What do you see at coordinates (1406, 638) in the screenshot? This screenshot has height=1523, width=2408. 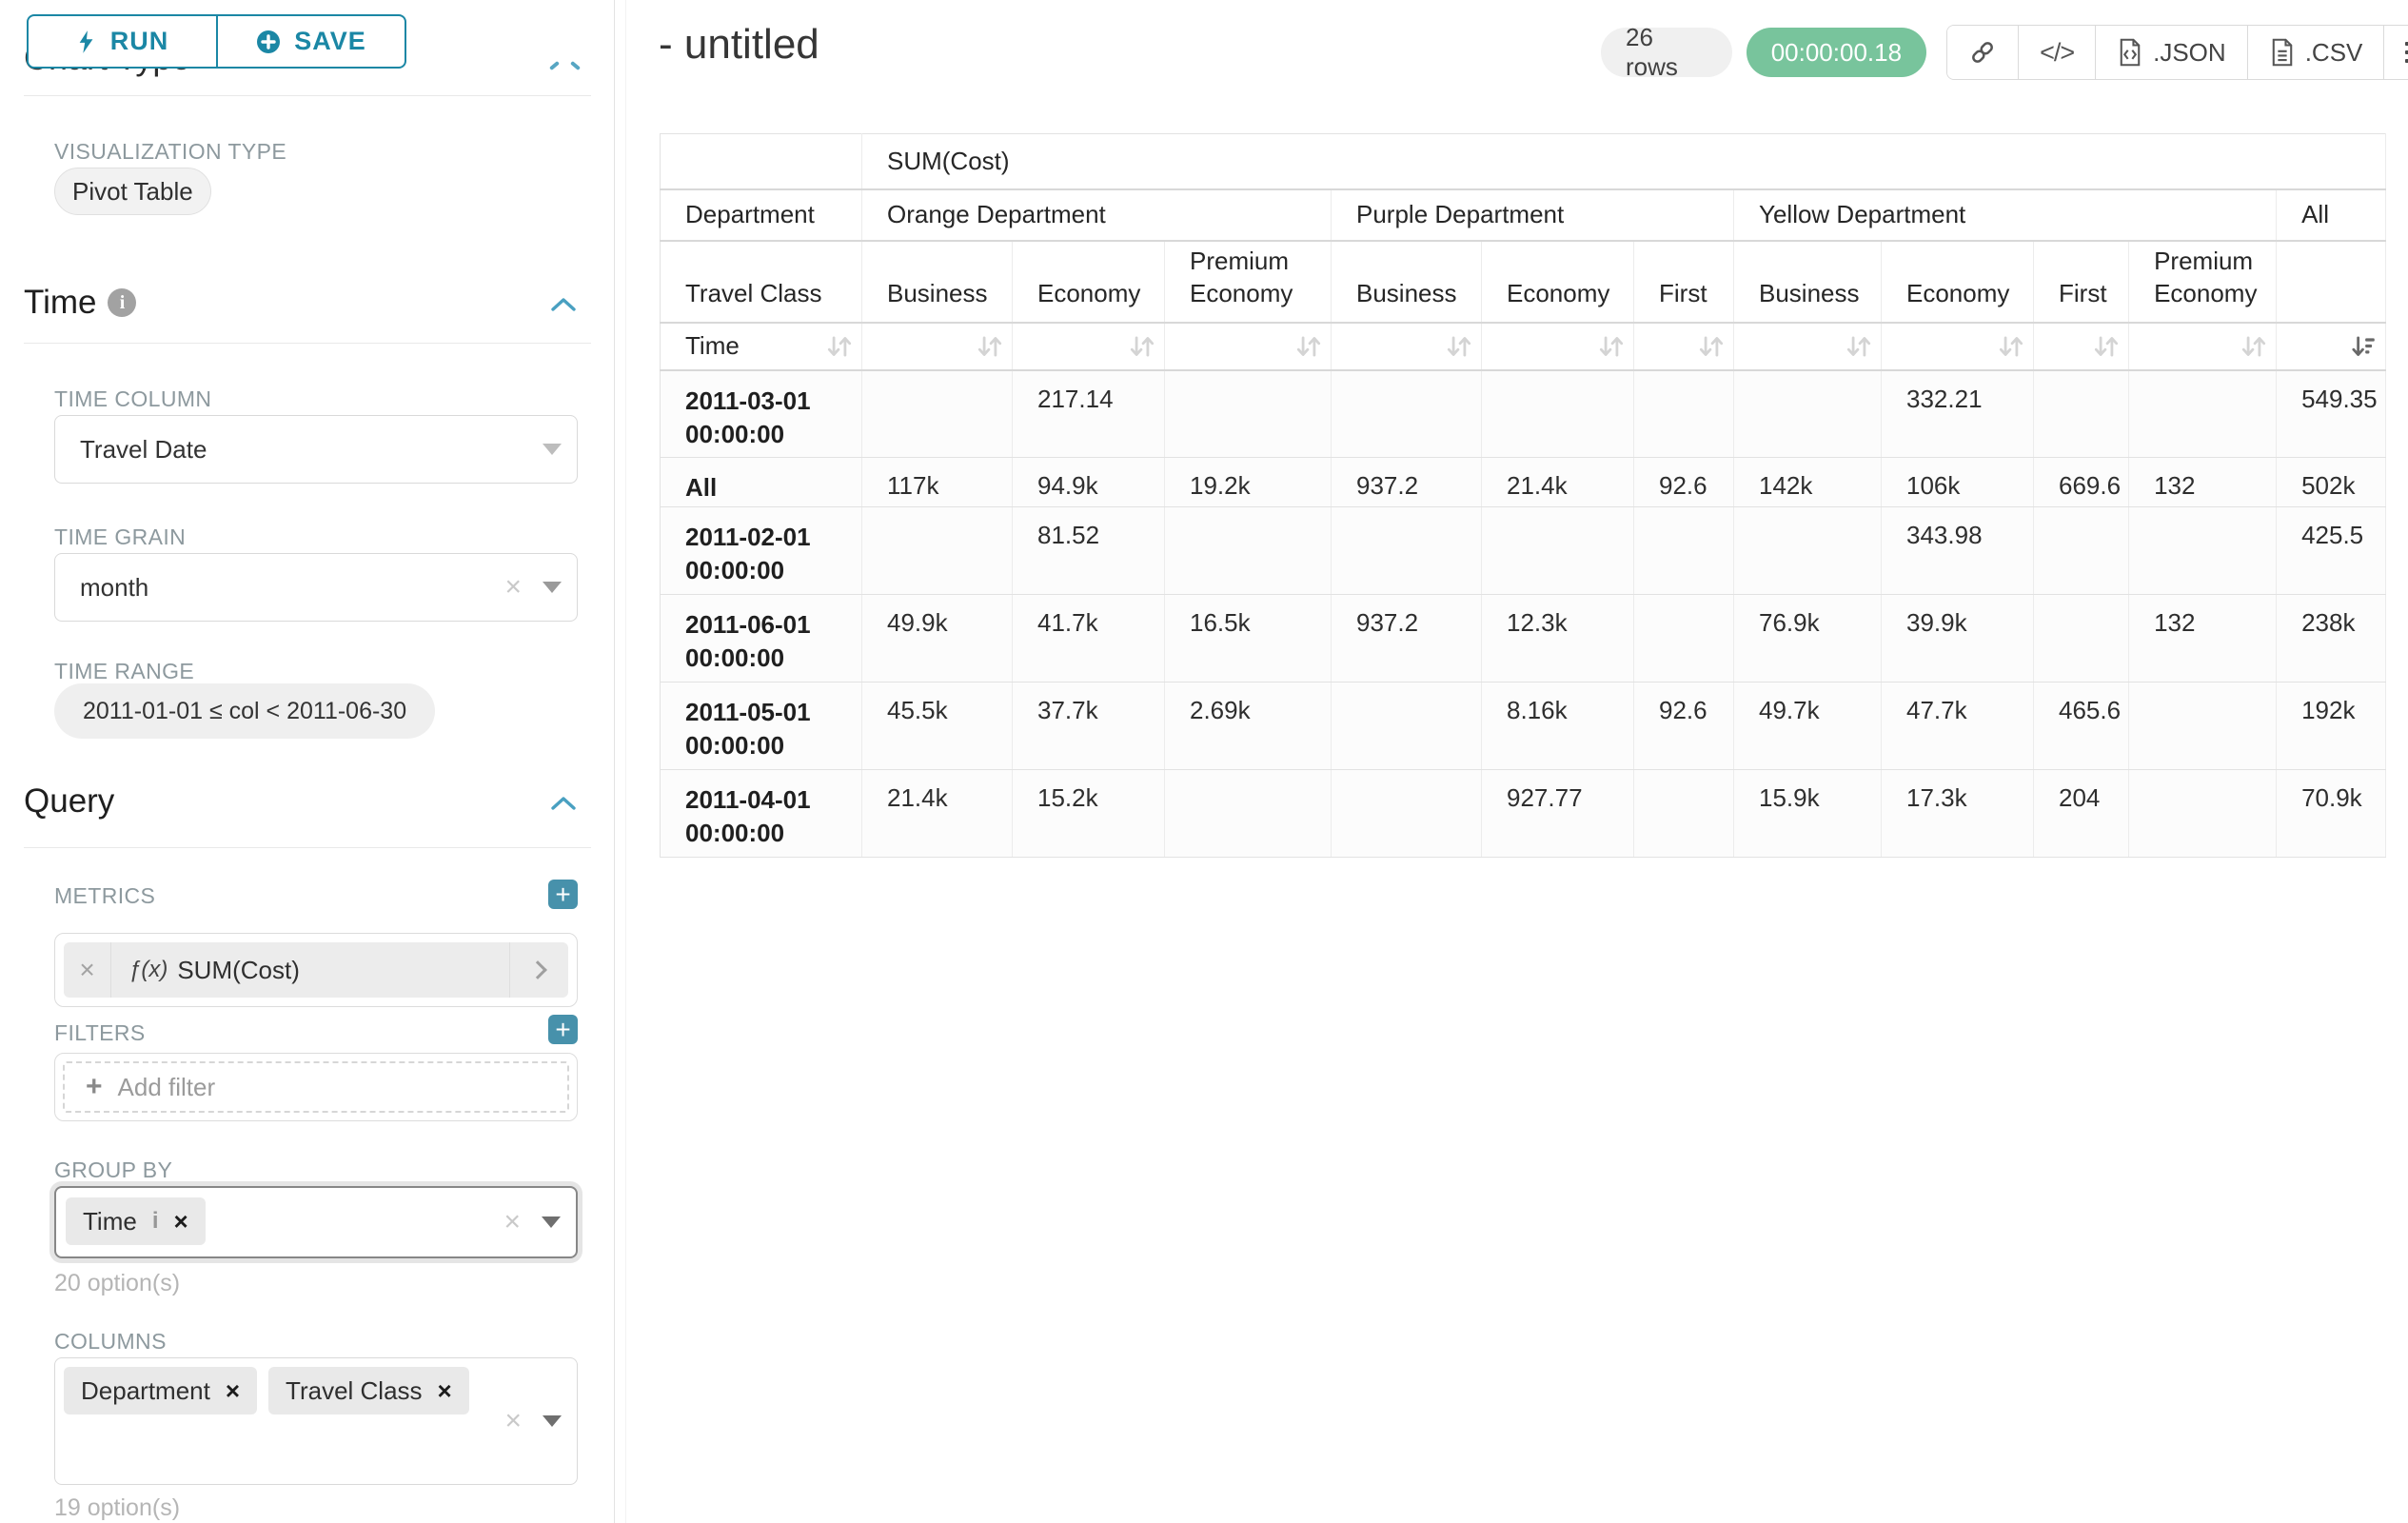 I see `pivot-cell: 937.2` at bounding box center [1406, 638].